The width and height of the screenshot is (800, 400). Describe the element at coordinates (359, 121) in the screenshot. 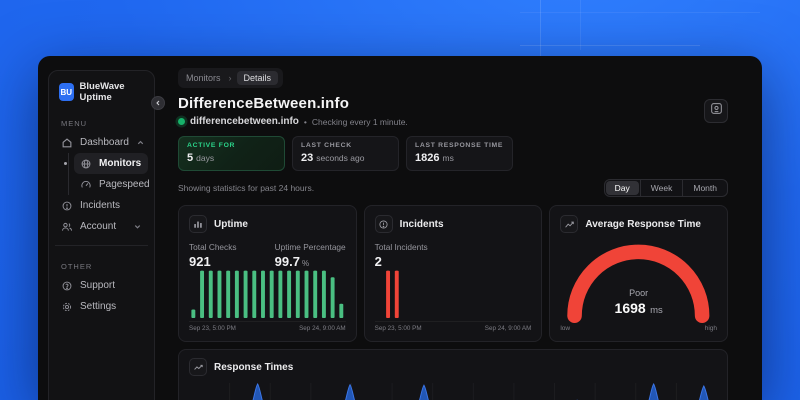

I see `check-interval-note: Checking every 1 minute.` at that location.